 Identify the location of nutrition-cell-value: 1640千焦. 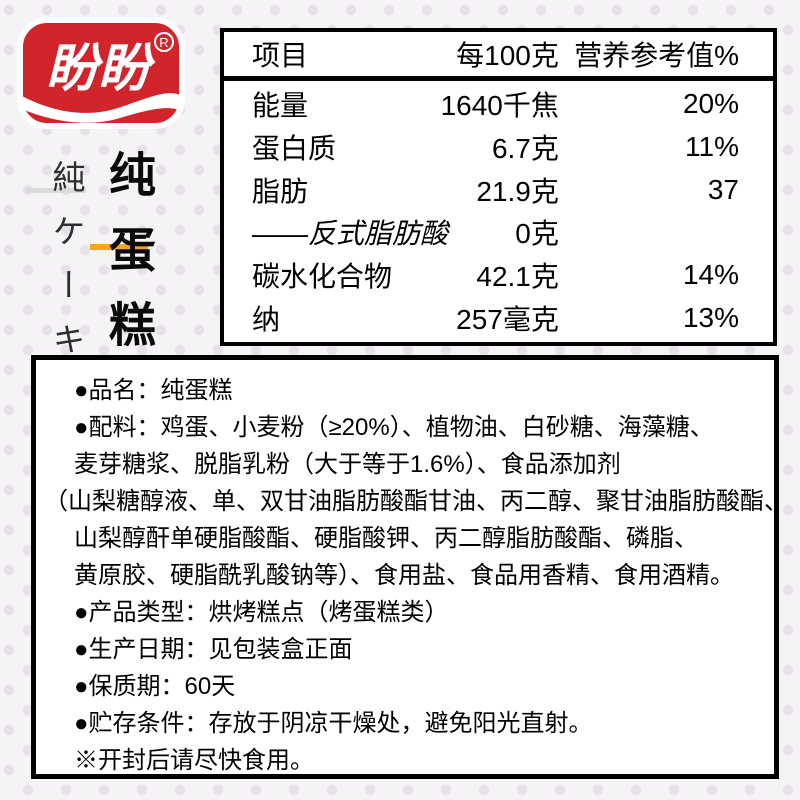
(499, 106).